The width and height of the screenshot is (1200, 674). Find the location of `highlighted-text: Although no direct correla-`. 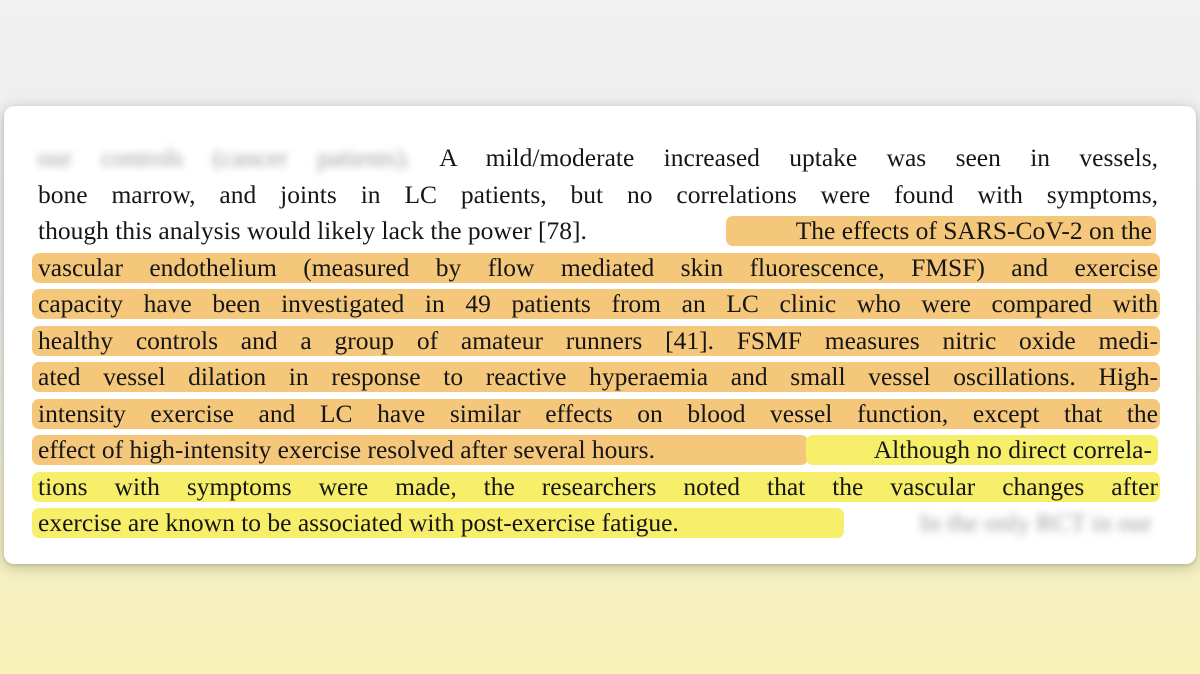

highlighted-text: Although no direct correla- is located at coordinates (1012, 449).